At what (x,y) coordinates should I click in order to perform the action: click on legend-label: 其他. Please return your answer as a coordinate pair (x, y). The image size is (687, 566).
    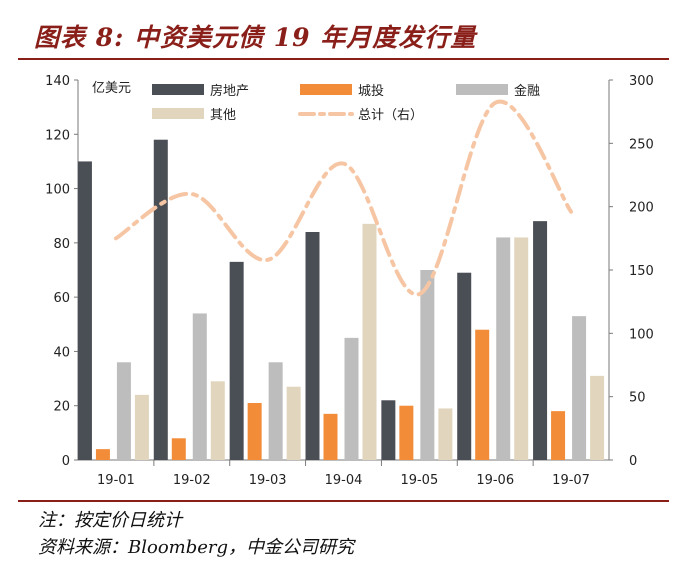
    Looking at the image, I should click on (223, 115).